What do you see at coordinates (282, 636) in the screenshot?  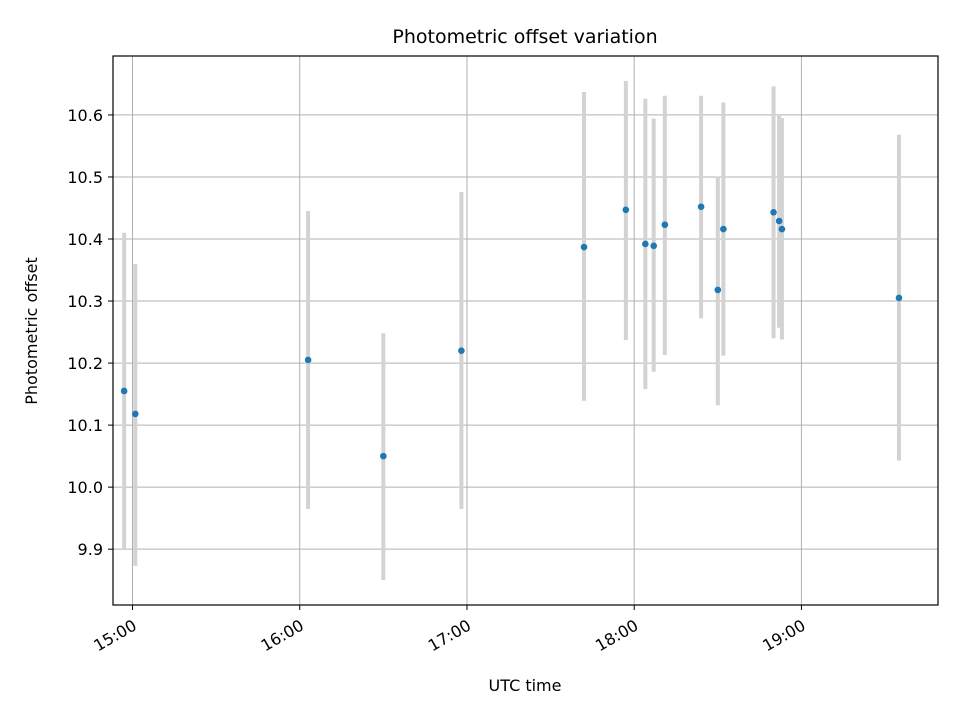 I see `x-tick-label: 16:00` at bounding box center [282, 636].